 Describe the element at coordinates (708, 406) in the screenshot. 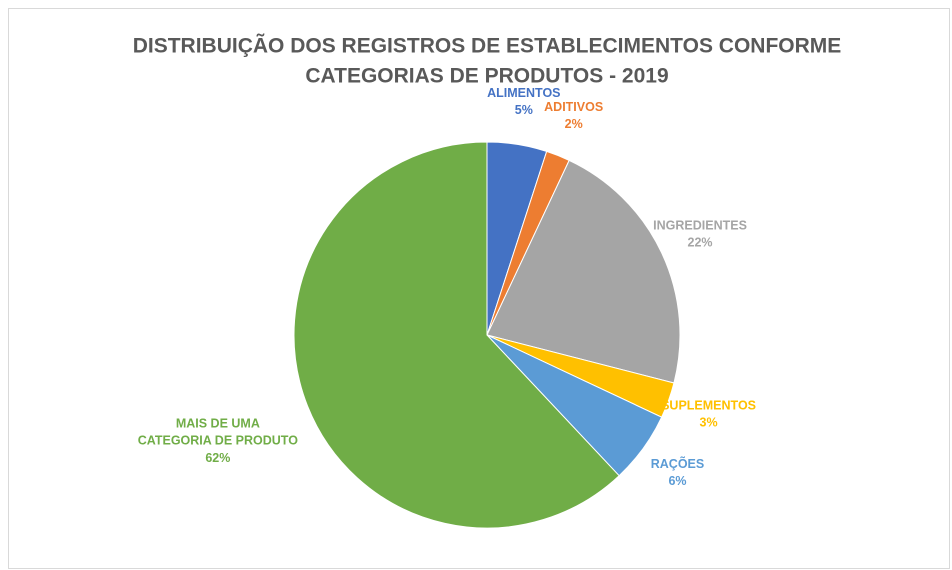

I see `slice-label: SUPLEMENTOS` at that location.